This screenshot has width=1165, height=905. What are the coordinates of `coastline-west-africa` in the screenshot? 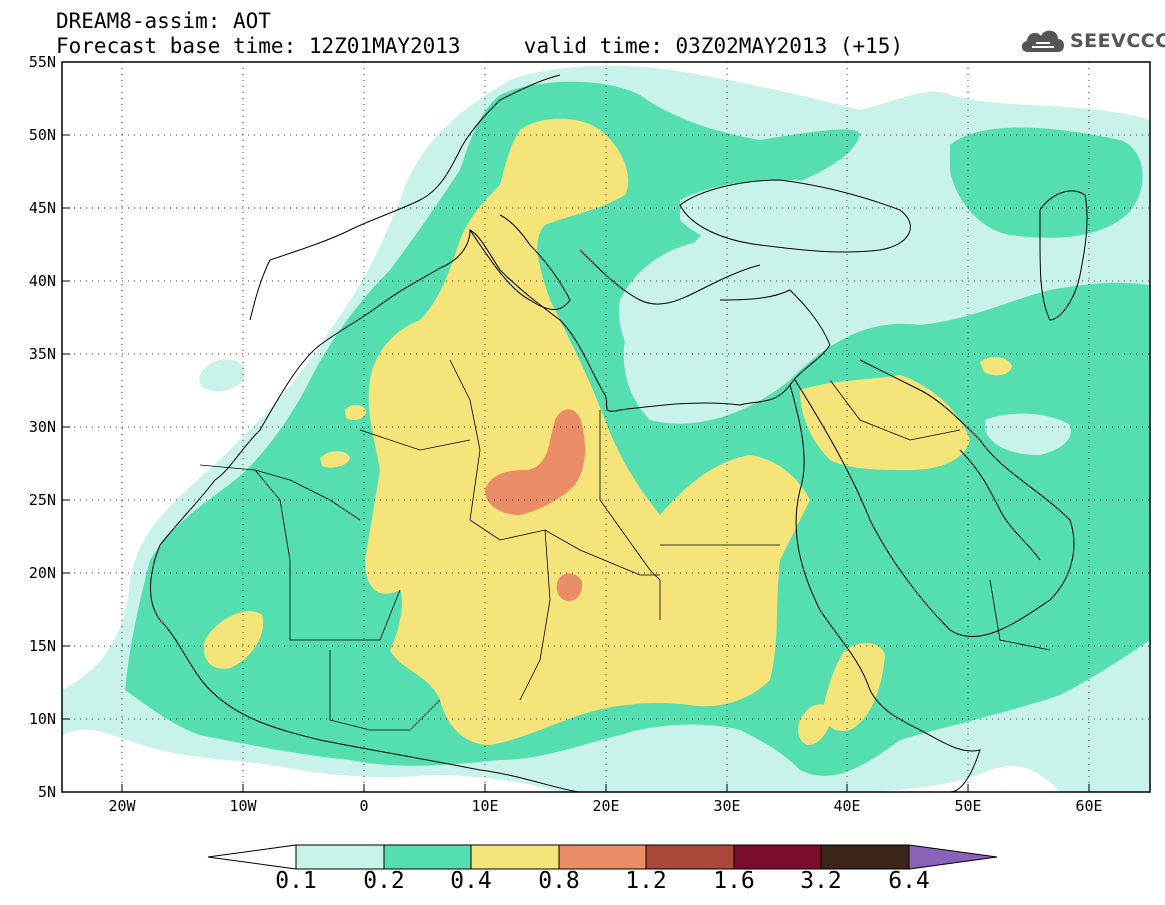 It's located at (365, 668).